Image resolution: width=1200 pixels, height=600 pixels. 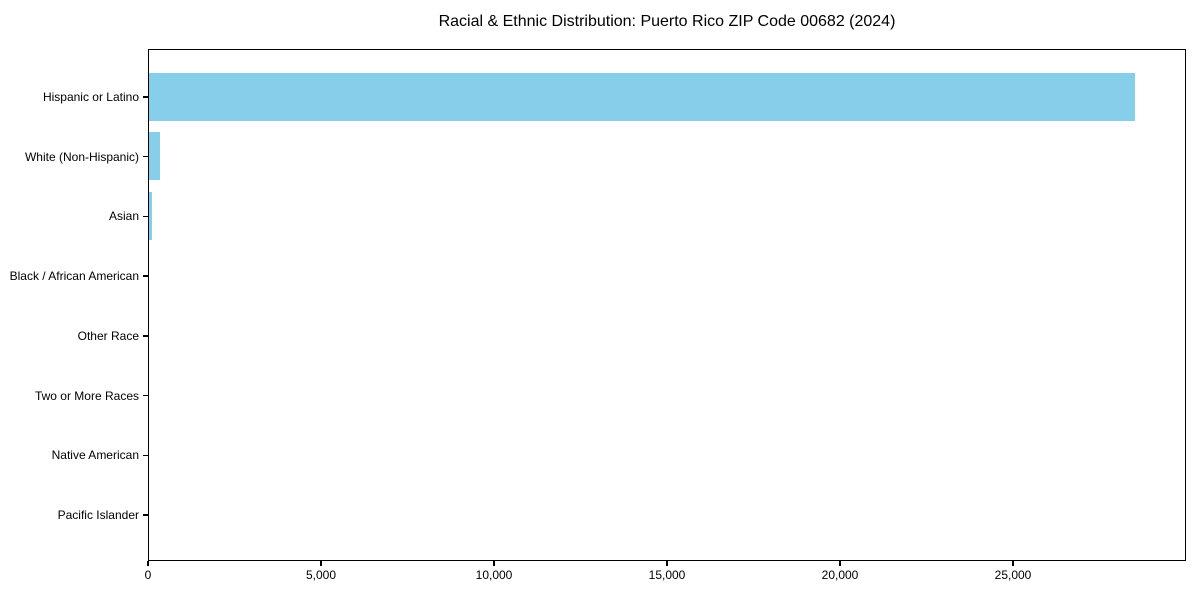 I want to click on y-tick-label: Native American, so click(x=95, y=455).